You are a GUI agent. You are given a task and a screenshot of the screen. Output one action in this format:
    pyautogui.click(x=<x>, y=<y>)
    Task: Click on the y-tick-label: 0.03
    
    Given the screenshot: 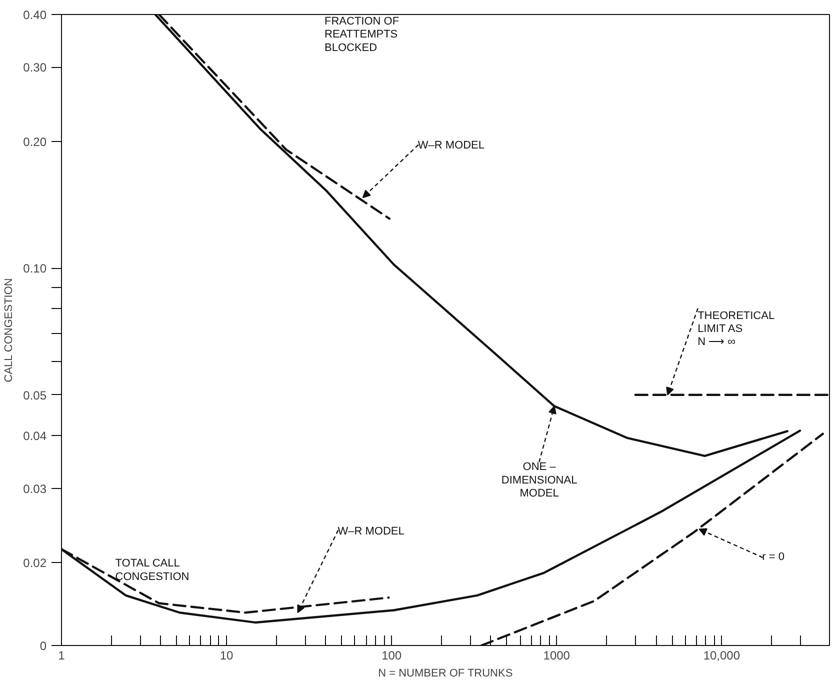 What is the action you would take?
    pyautogui.click(x=35, y=489)
    